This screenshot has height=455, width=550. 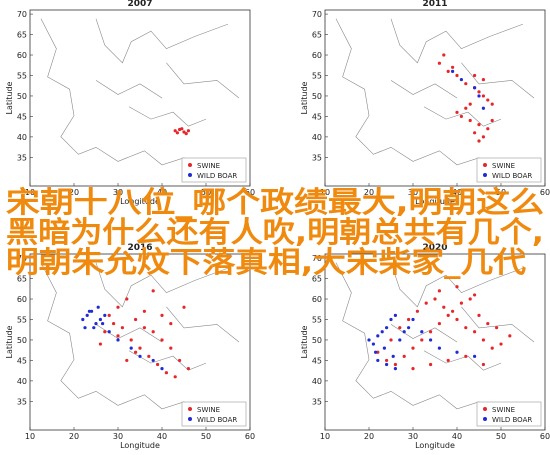 What do you see at coordinates (74, 436) in the screenshot?
I see `x-tick-label: 20` at bounding box center [74, 436].